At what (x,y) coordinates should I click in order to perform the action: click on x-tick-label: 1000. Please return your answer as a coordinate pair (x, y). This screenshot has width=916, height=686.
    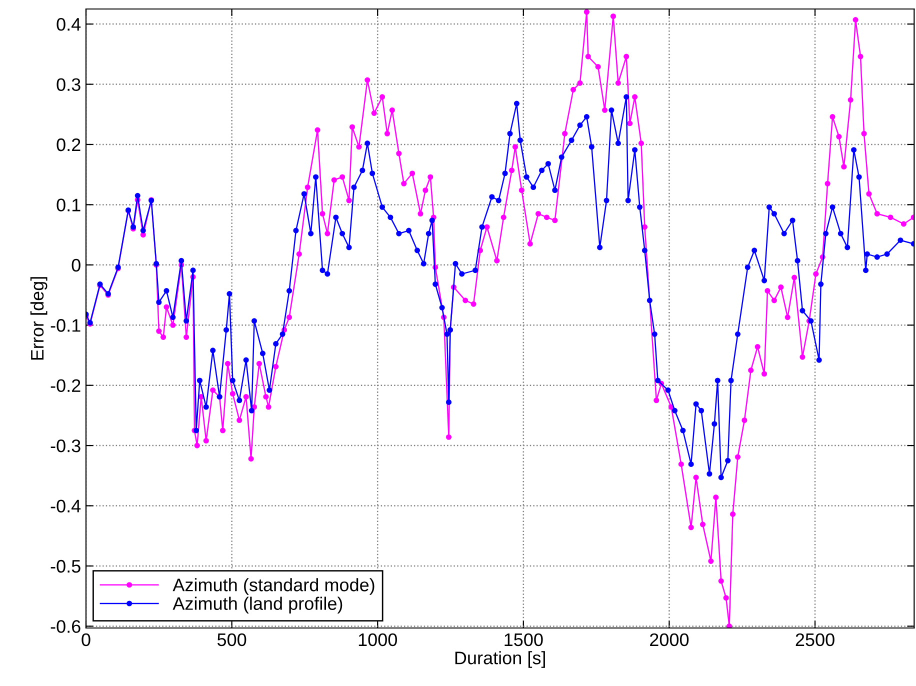
    Looking at the image, I should click on (377, 639).